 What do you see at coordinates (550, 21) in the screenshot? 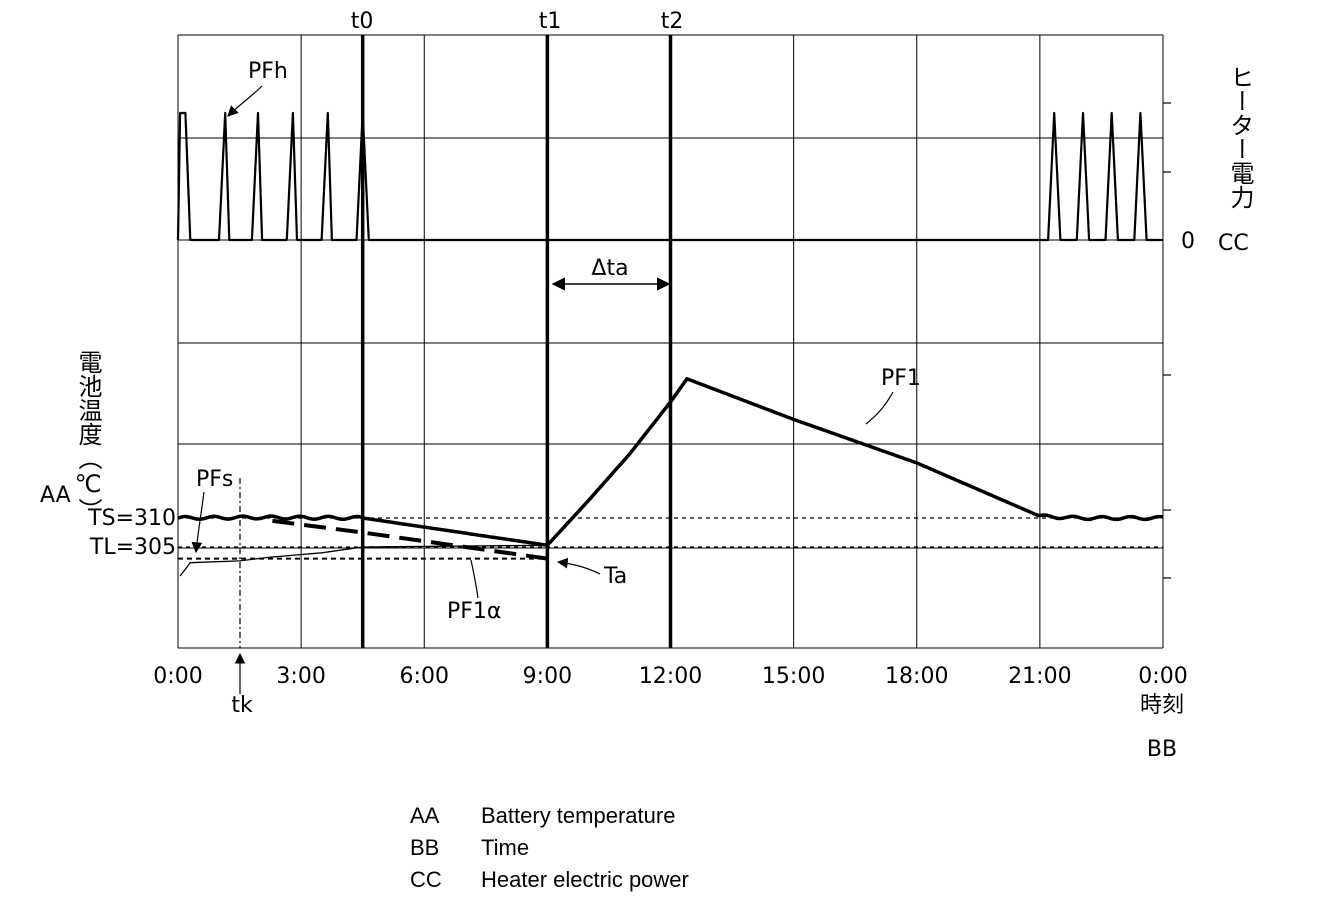
I see `marker-label-t1: t1` at bounding box center [550, 21].